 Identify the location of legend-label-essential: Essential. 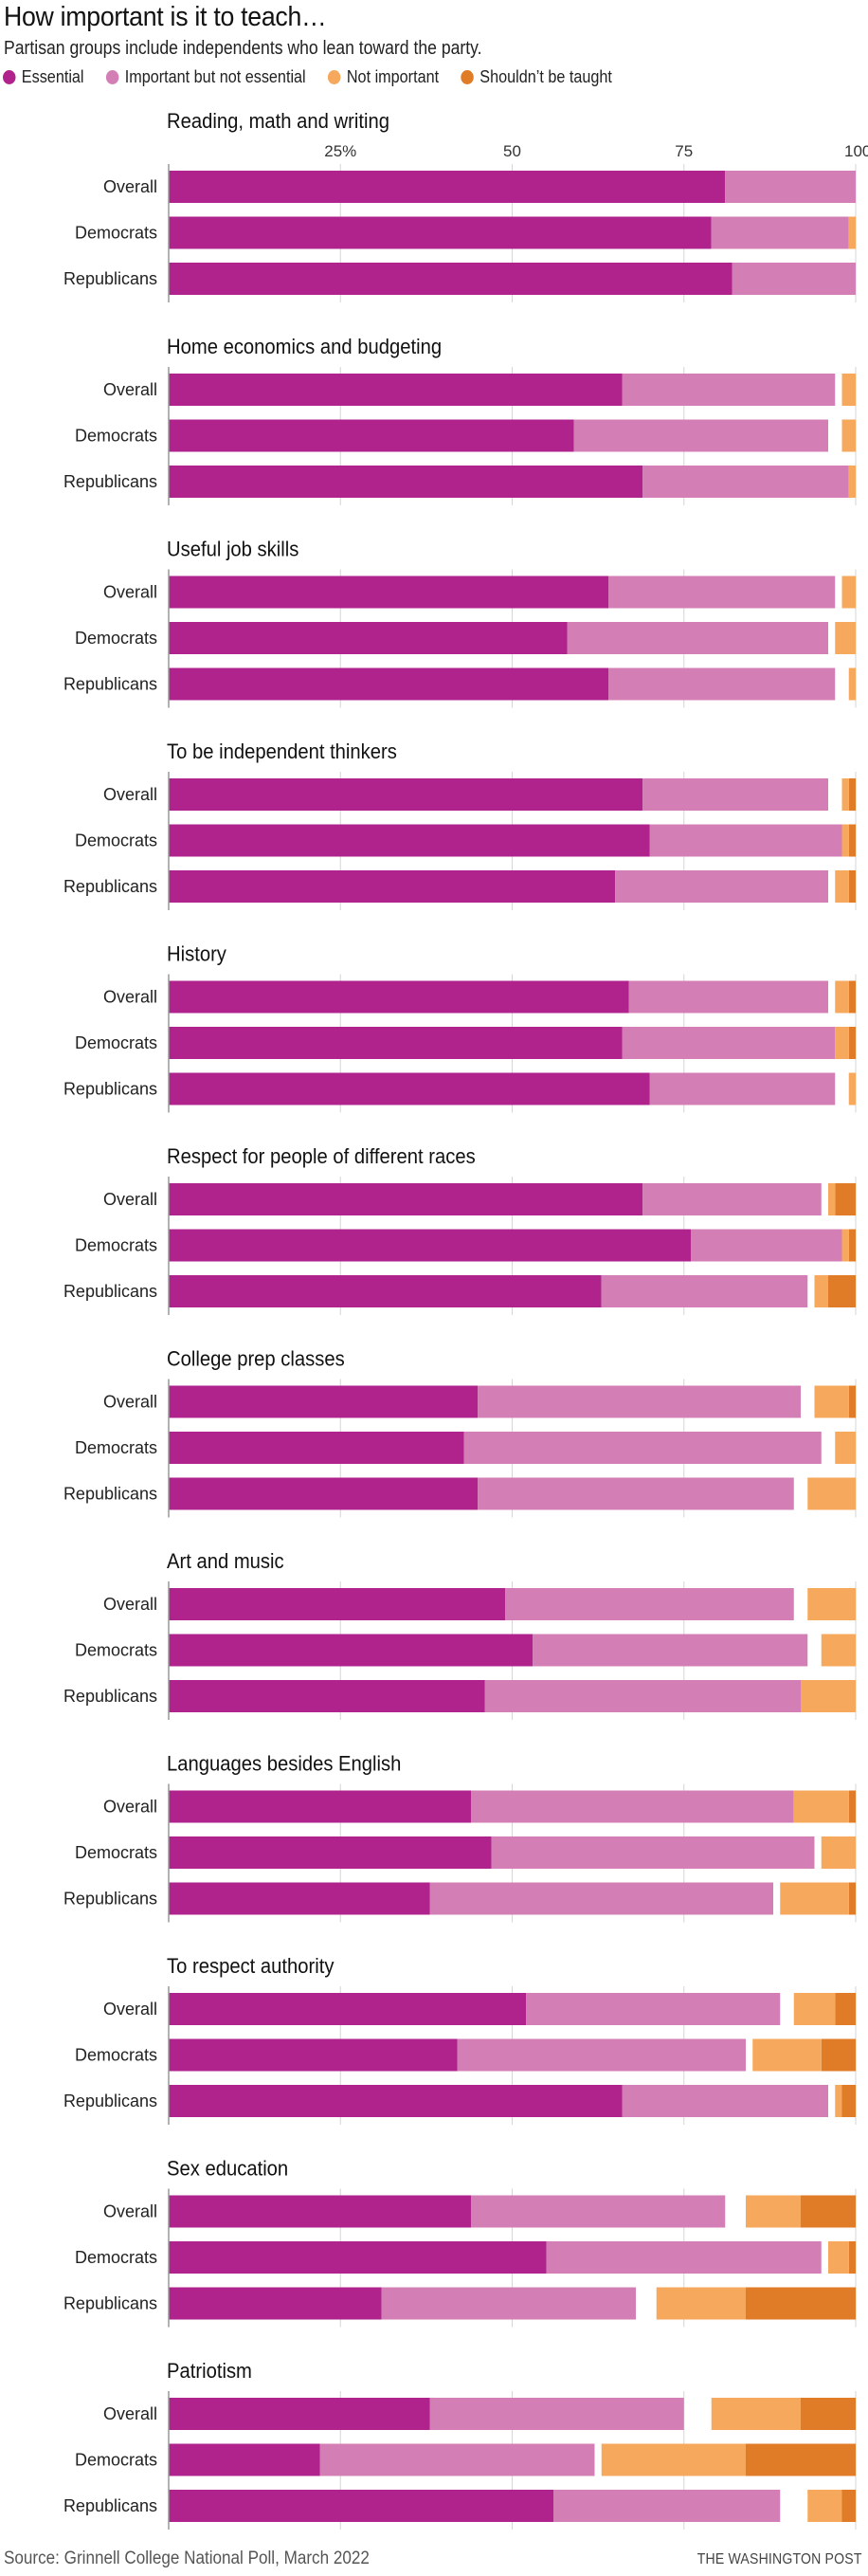
(52, 76).